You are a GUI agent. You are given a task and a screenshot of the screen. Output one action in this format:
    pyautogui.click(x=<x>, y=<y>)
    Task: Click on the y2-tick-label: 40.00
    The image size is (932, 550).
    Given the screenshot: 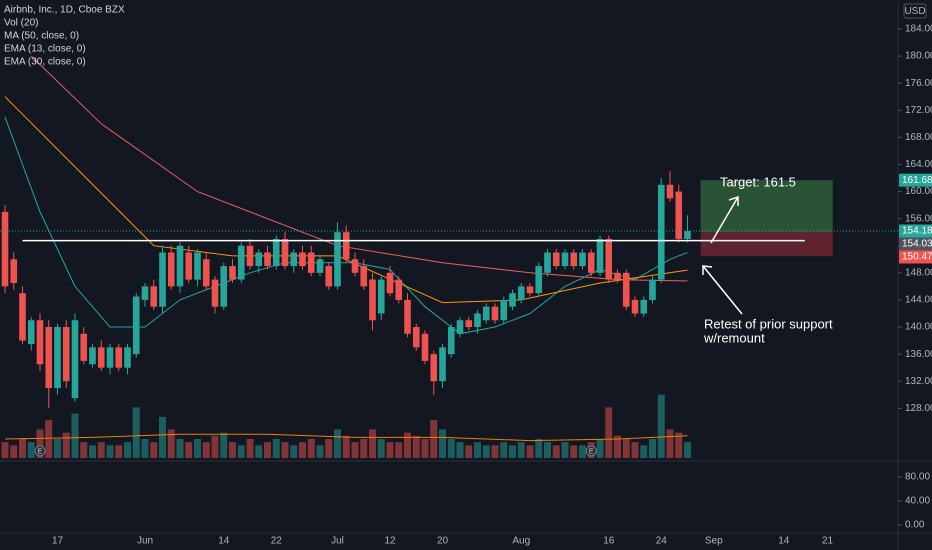 What is the action you would take?
    pyautogui.click(x=917, y=501)
    